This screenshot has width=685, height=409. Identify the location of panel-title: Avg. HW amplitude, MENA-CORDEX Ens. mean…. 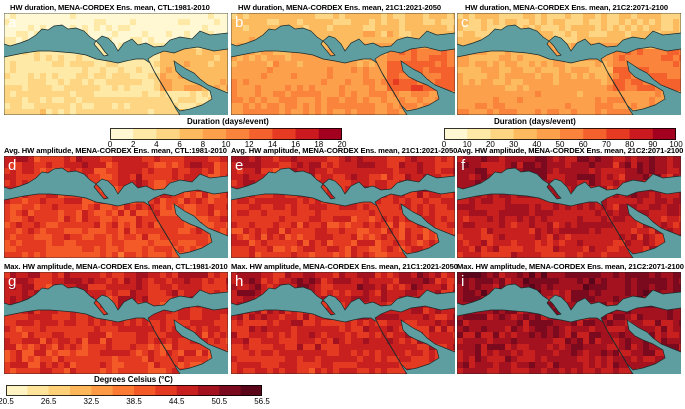
(115, 150).